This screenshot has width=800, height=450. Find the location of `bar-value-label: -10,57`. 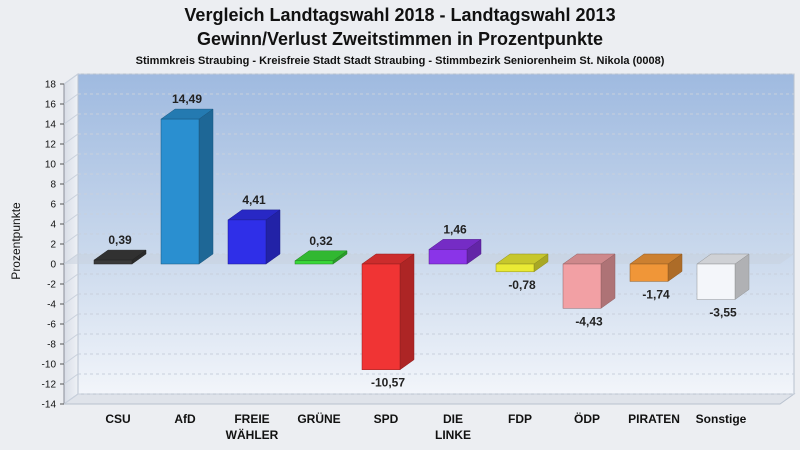

bar-value-label: -10,57 is located at coordinates (388, 383).